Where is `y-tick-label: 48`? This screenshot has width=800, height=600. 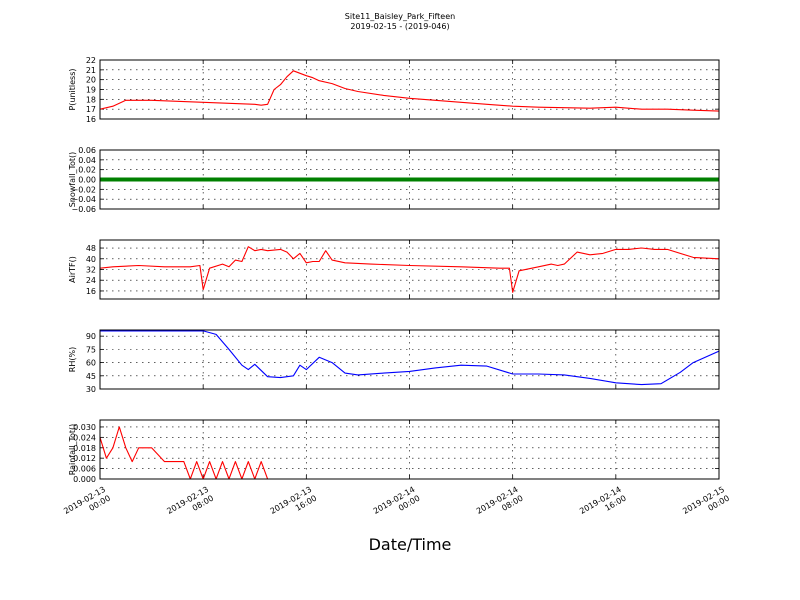 y-tick-label: 48 is located at coordinates (91, 248).